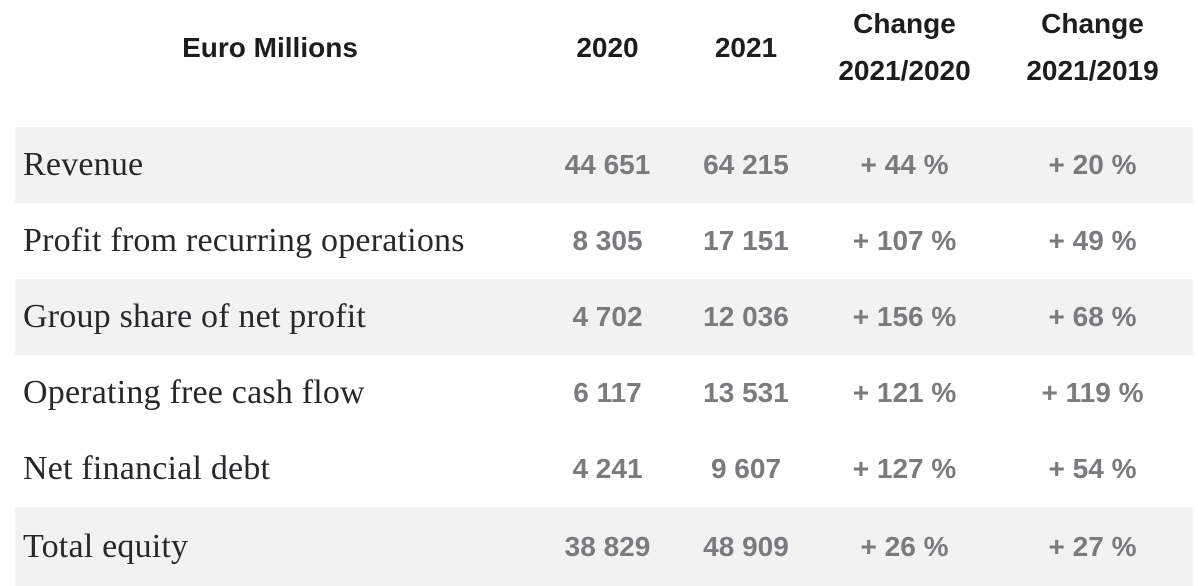 The height and width of the screenshot is (586, 1198). I want to click on row-label: Net financial debt, so click(147, 468).